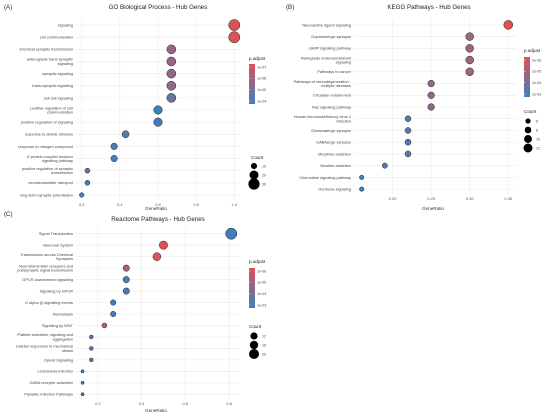  I want to click on x-tick-label: 0.6, so click(186, 403).